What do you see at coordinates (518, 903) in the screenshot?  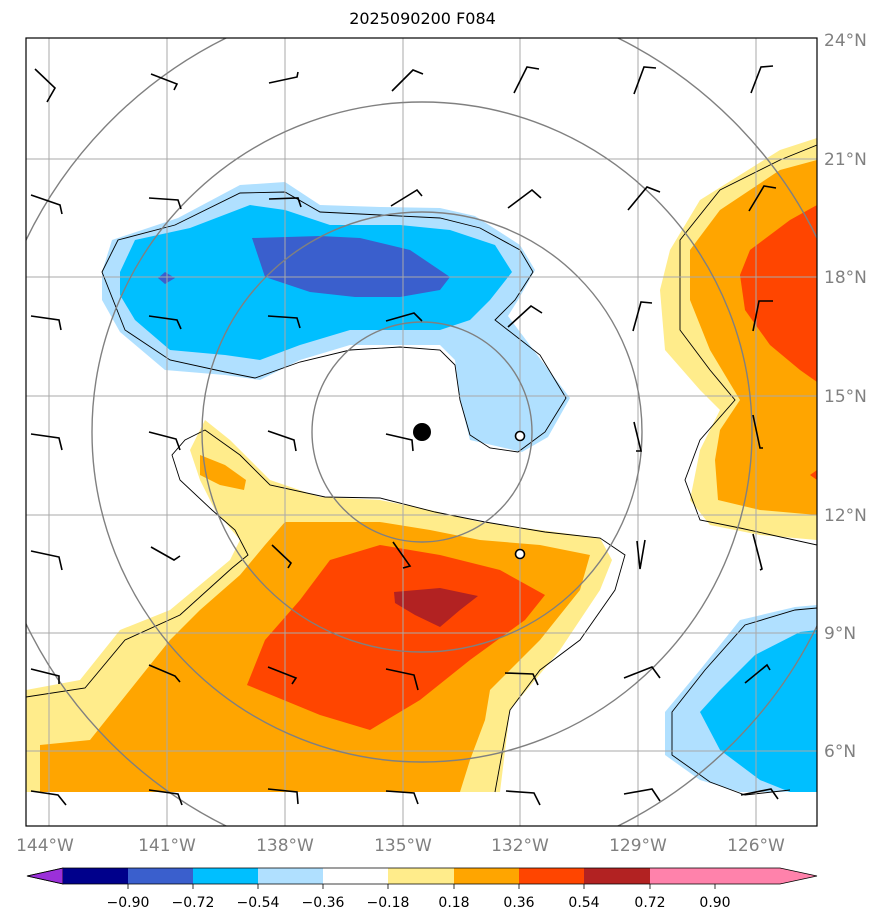 I see `colorbar-tick-label: 0.36` at bounding box center [518, 903].